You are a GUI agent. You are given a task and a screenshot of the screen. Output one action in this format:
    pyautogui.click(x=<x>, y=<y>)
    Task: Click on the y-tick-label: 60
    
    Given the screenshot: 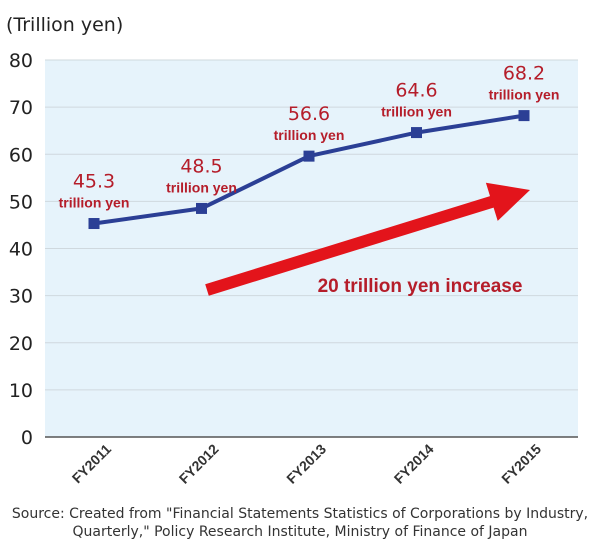 What is the action you would take?
    pyautogui.click(x=21, y=155)
    